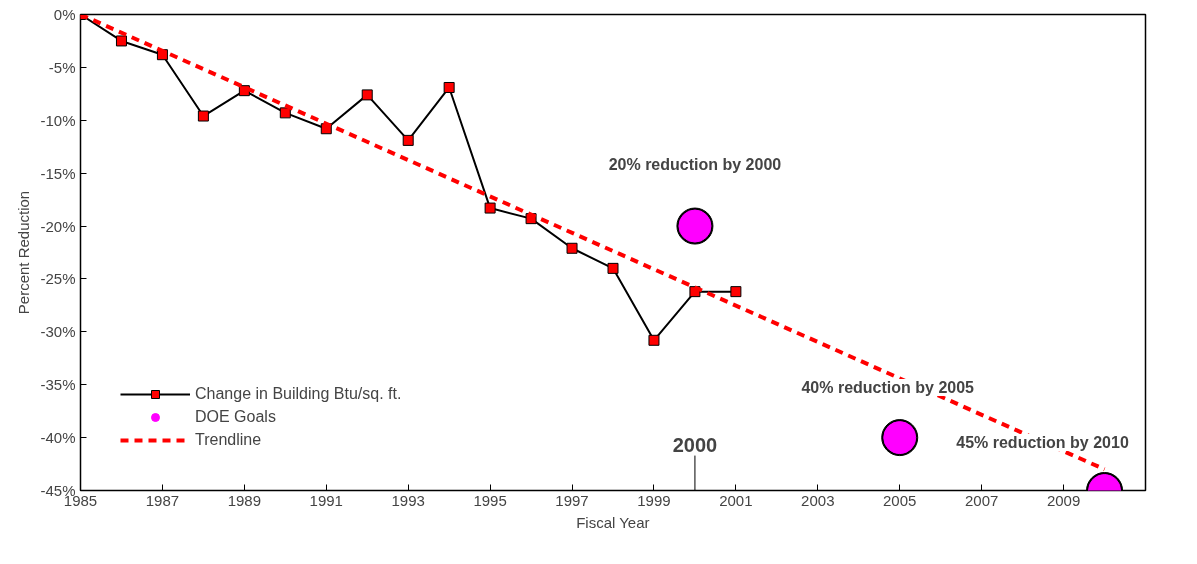 The image size is (1197, 564). Describe the element at coordinates (58, 385) in the screenshot. I see `y-tick-label: -35%` at that location.